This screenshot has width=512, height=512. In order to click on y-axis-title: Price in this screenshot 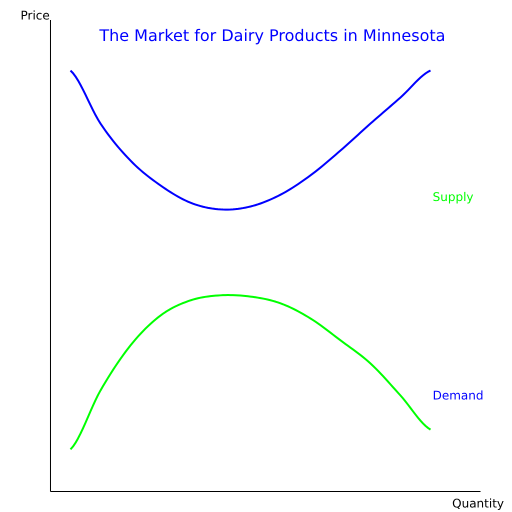, I will do `click(35, 15)`.